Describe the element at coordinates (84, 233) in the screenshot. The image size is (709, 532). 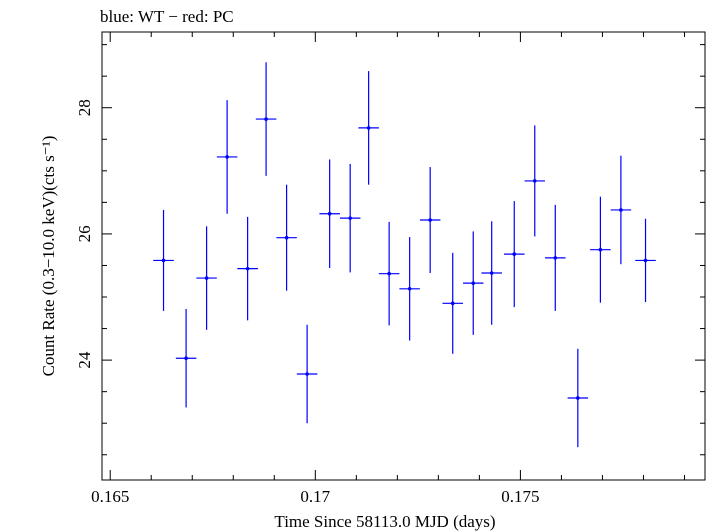
I see `y-tick-label: 26` at that location.